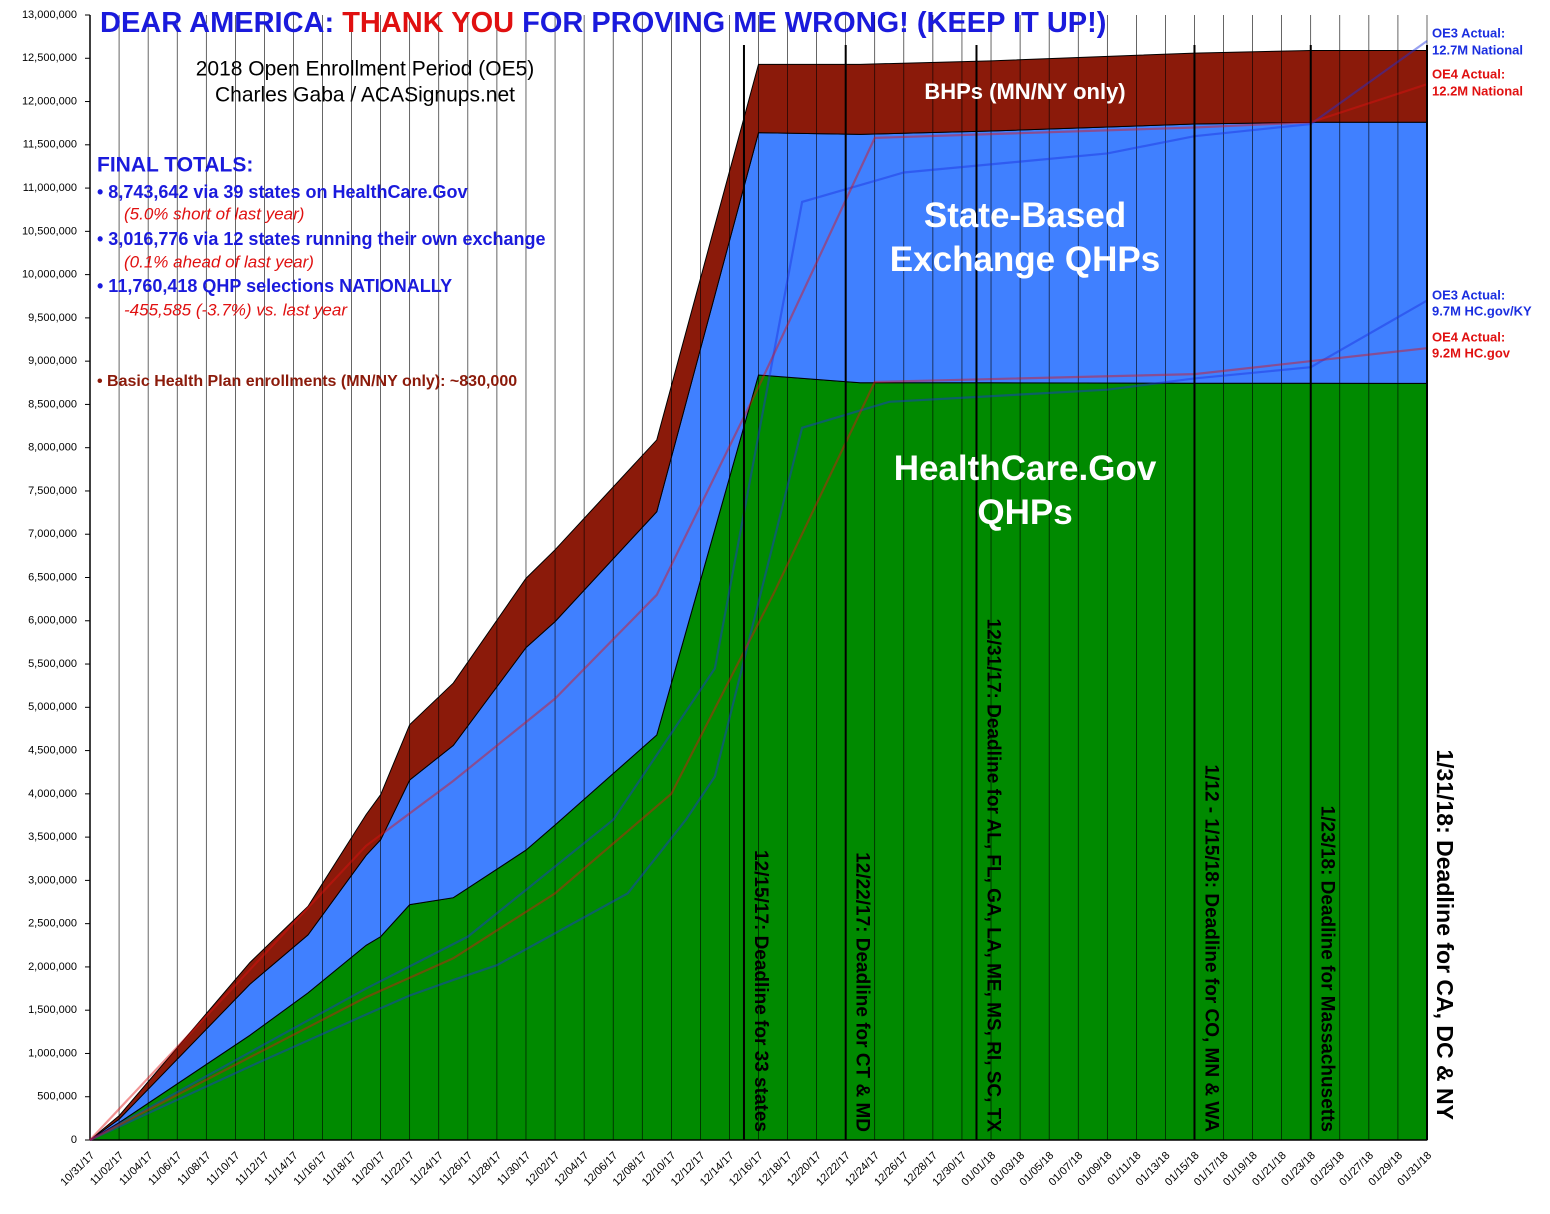 The width and height of the screenshot is (1550, 1214). Describe the element at coordinates (1477, 49) in the screenshot. I see `line-label: 12.7M National` at that location.